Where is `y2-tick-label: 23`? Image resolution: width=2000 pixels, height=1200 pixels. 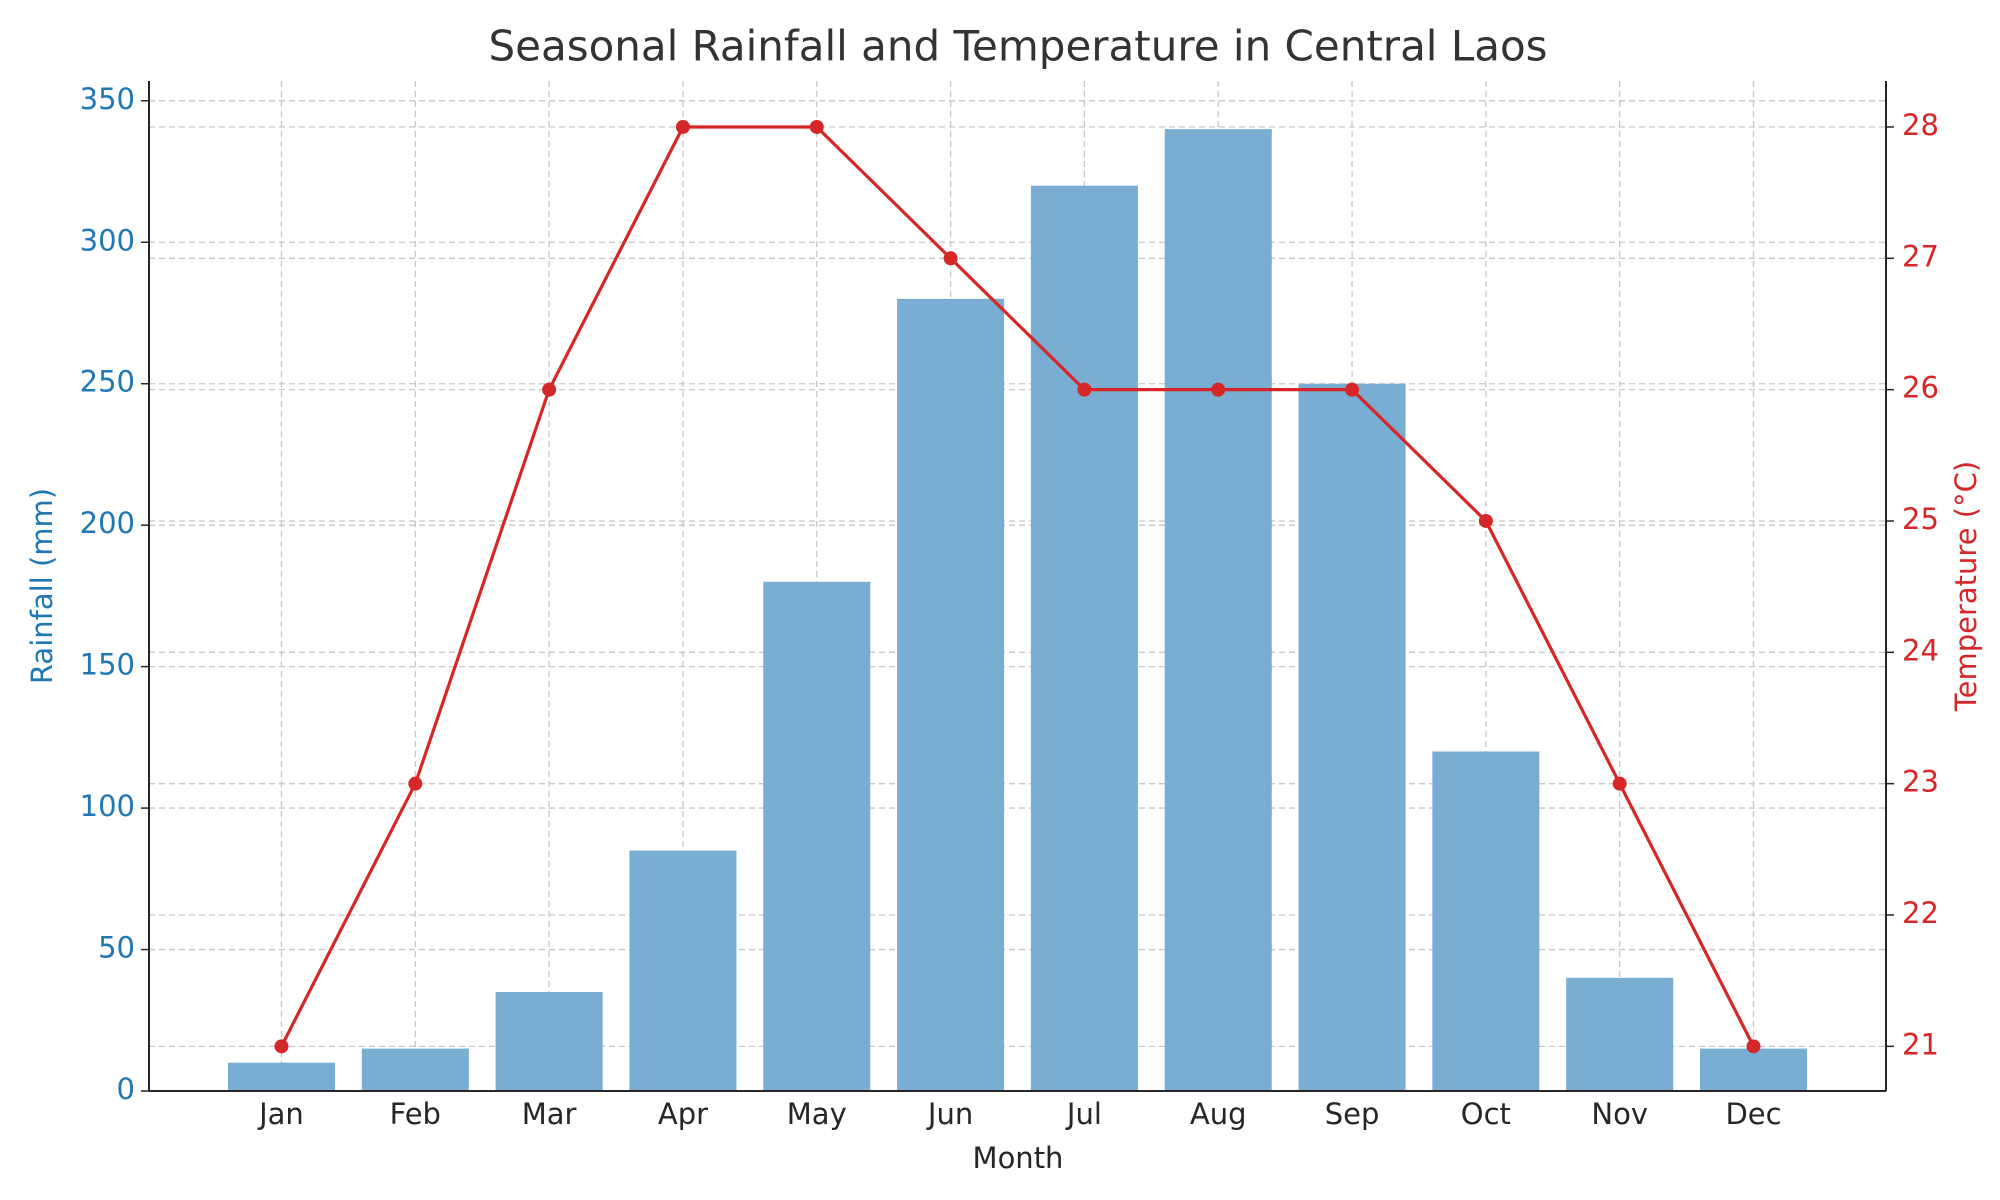
y2-tick-label: 23 is located at coordinates (1920, 782).